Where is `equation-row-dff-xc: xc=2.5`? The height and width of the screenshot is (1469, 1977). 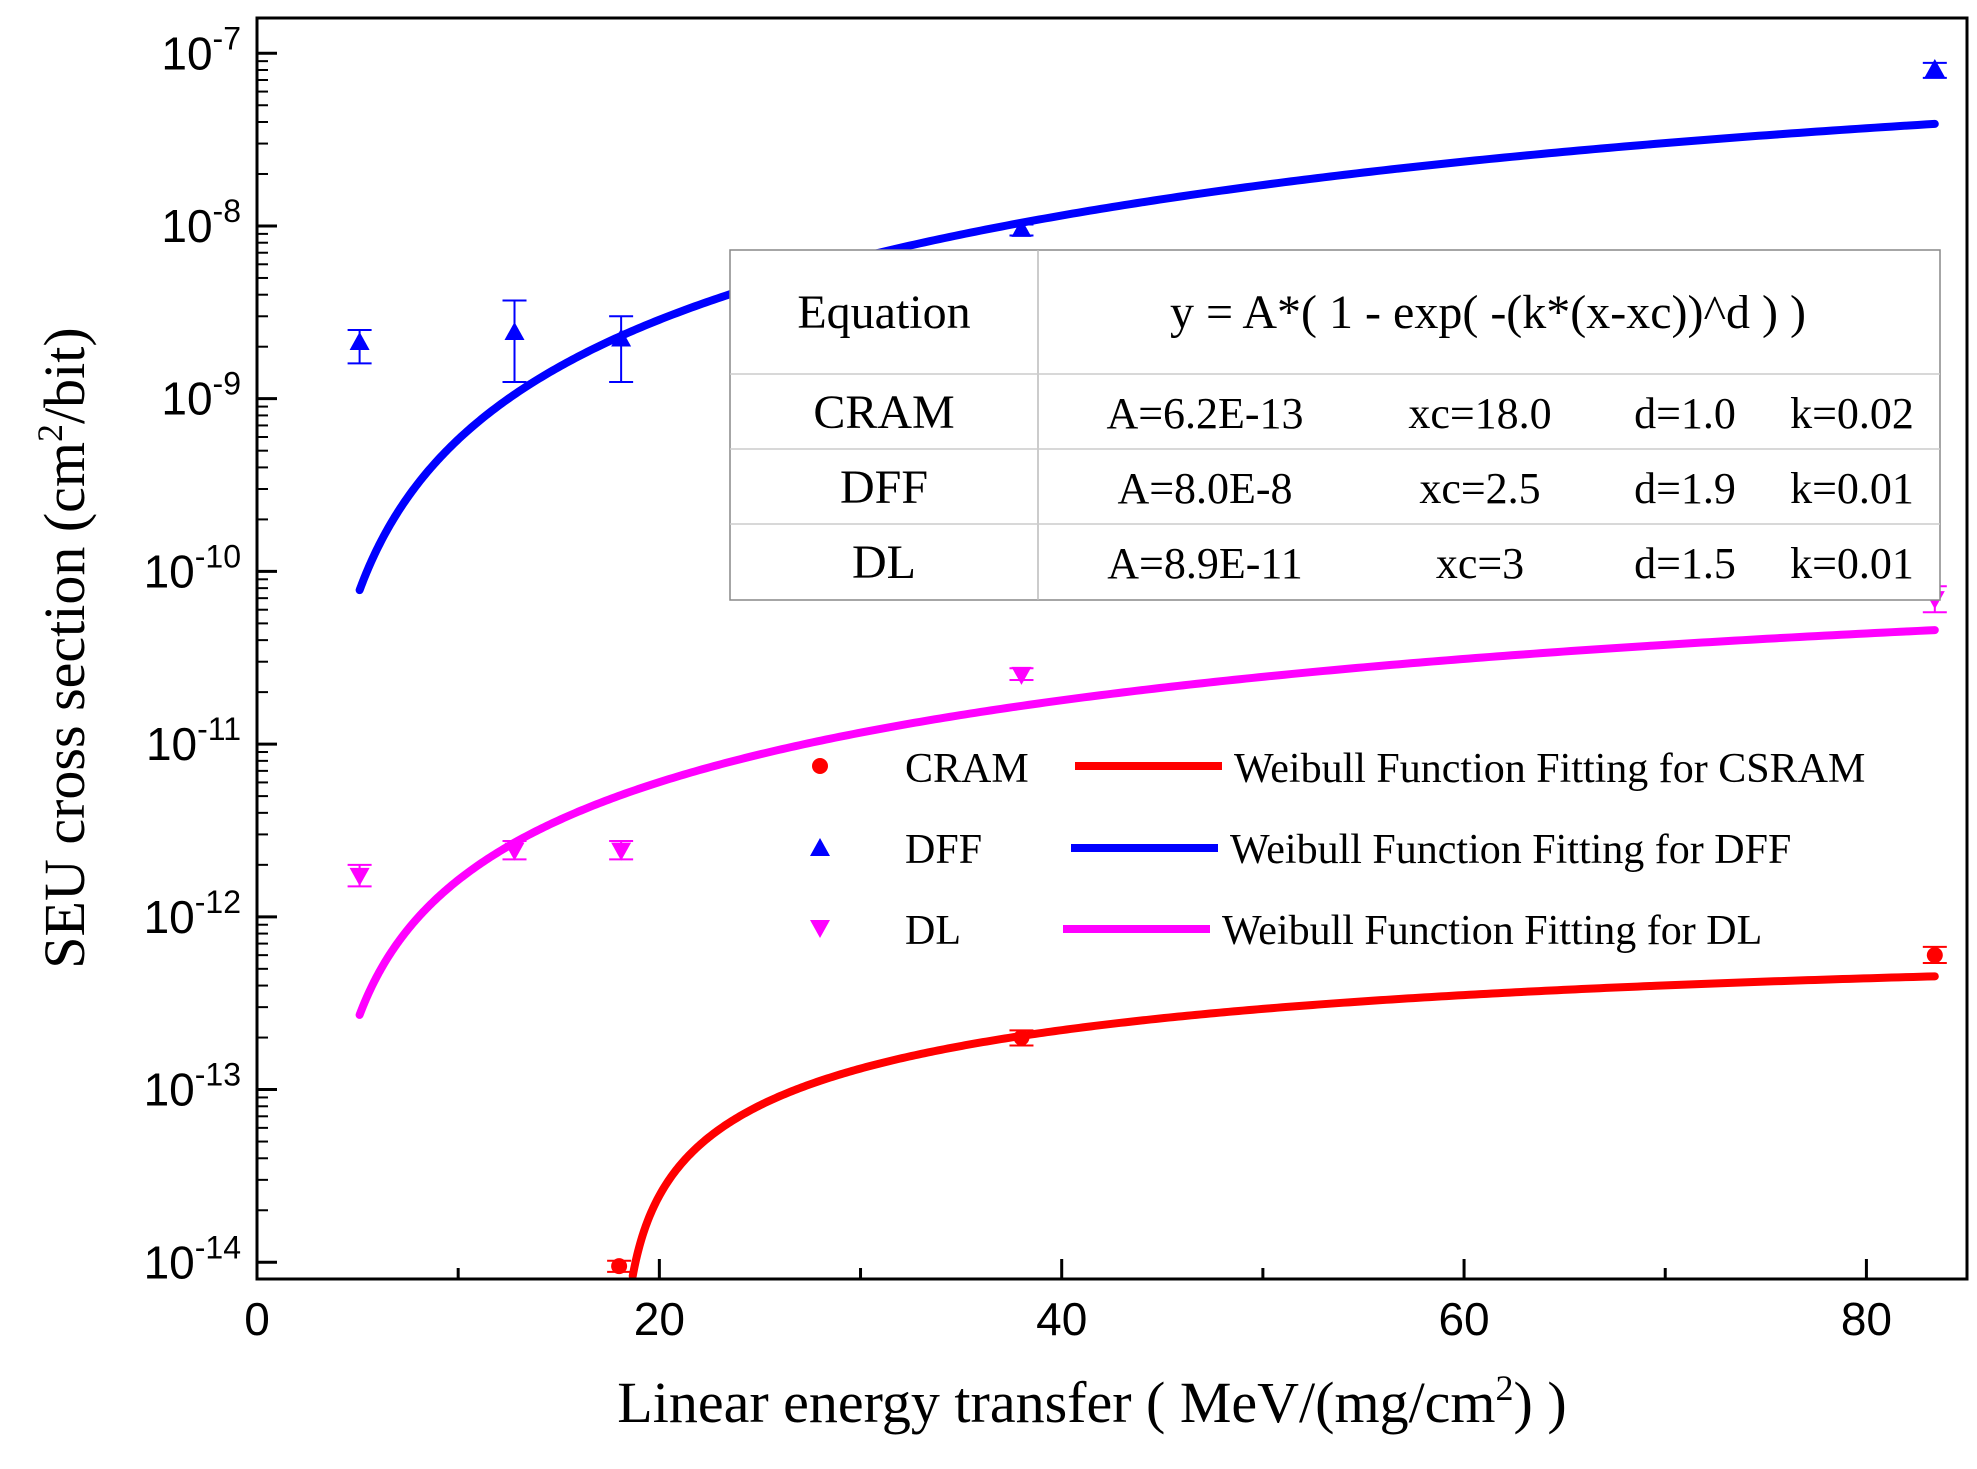
equation-row-dff-xc: xc=2.5 is located at coordinates (1479, 488).